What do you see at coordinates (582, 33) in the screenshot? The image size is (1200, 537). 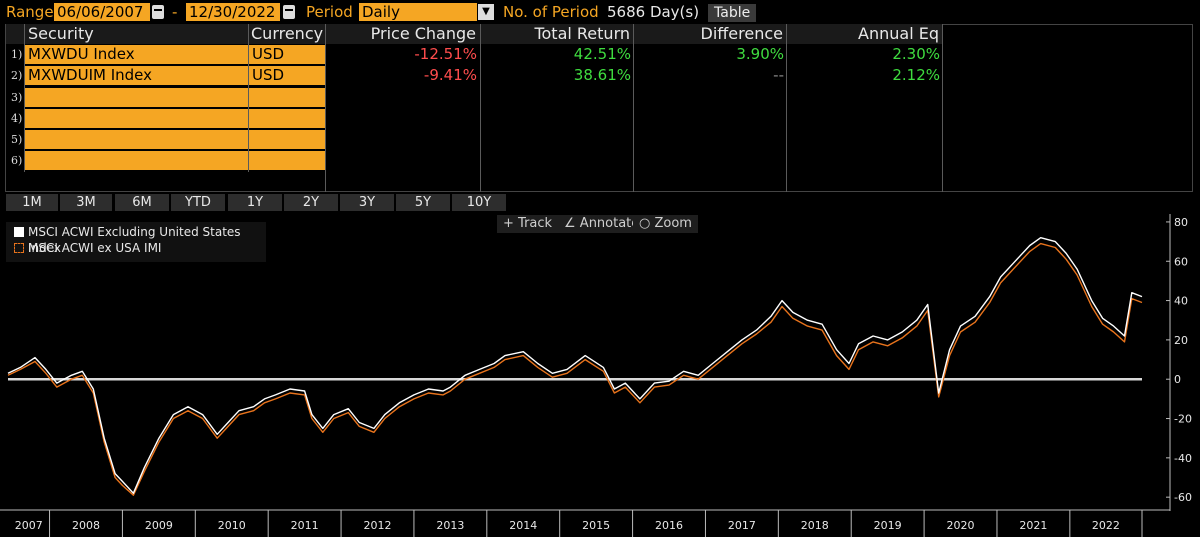 I see `header-total-return: Total Return` at bounding box center [582, 33].